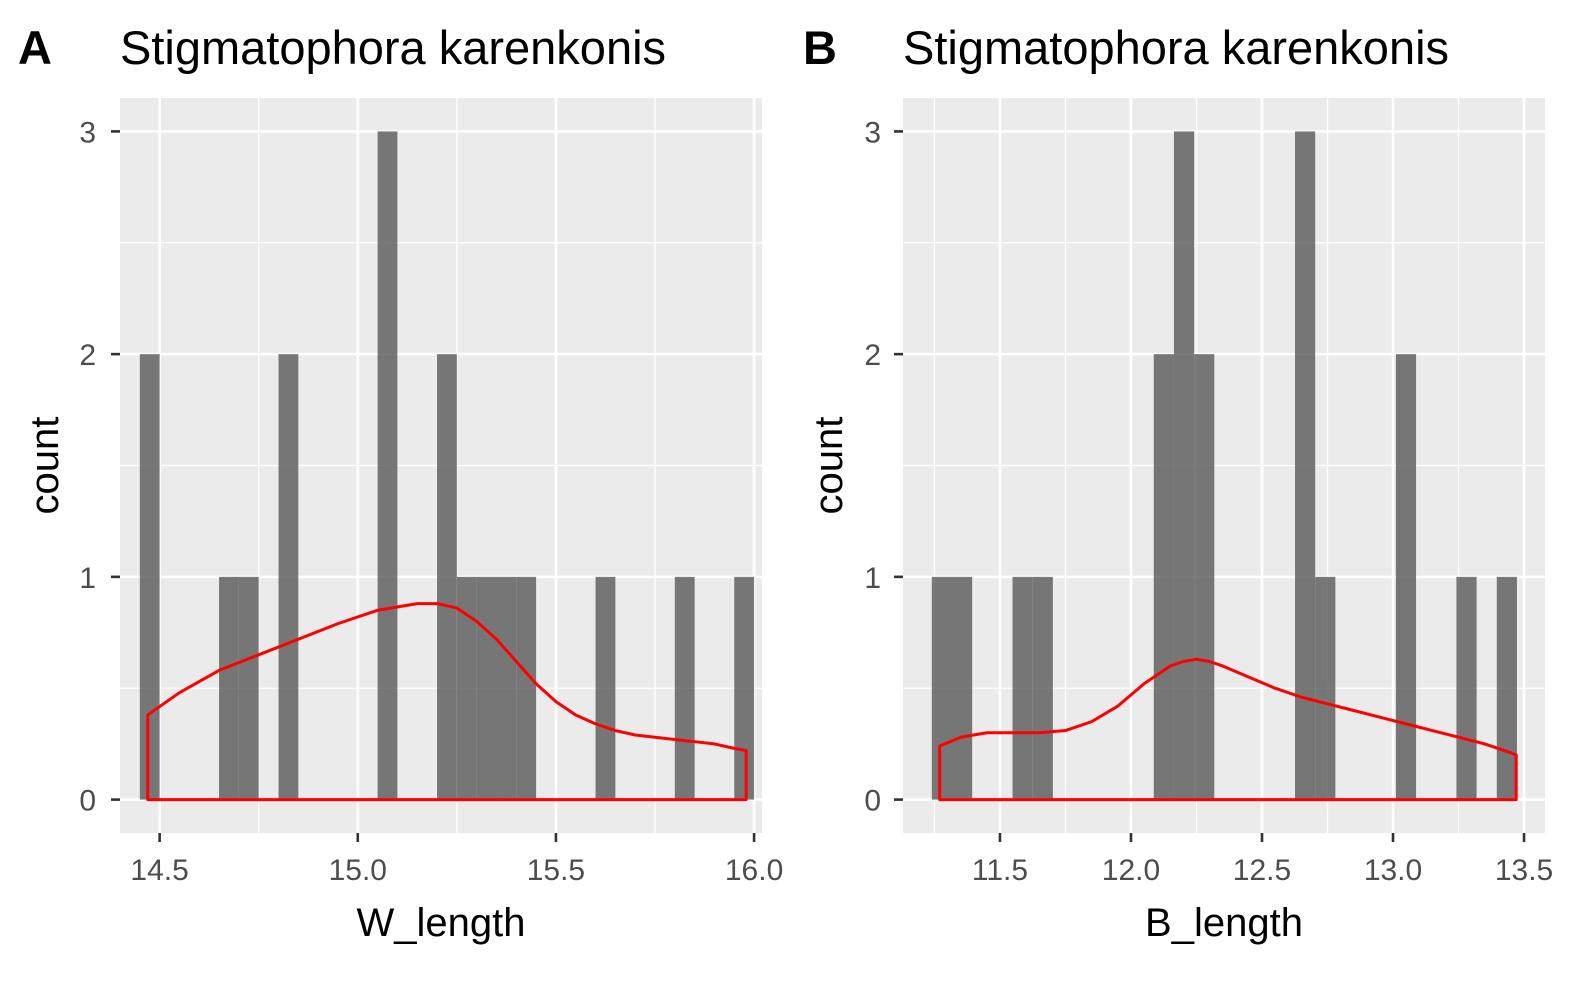  What do you see at coordinates (35, 47) in the screenshot?
I see `panel-label: A` at bounding box center [35, 47].